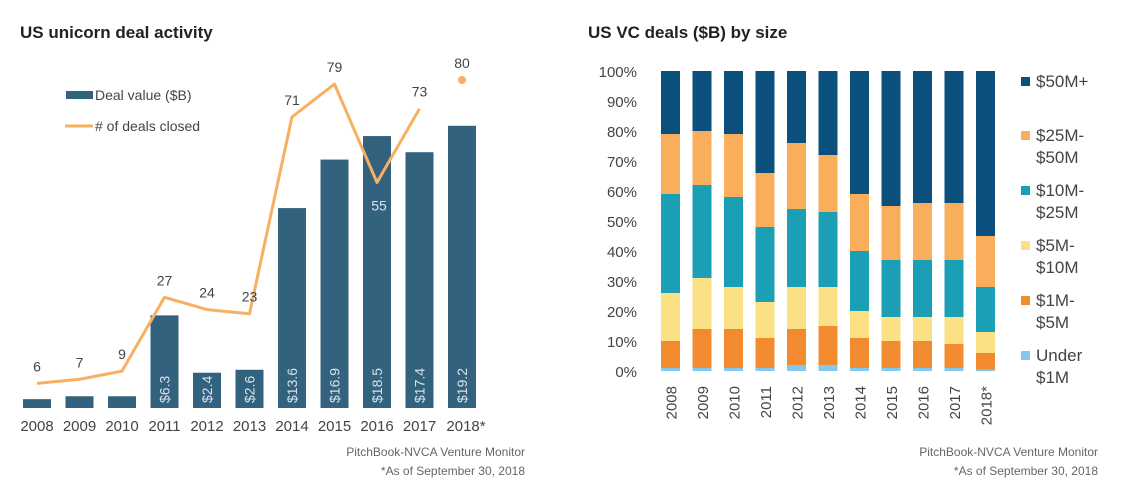 The width and height of the screenshot is (1122, 504). I want to click on right-chart-title: US VC deals ($B) by size, so click(687, 32).